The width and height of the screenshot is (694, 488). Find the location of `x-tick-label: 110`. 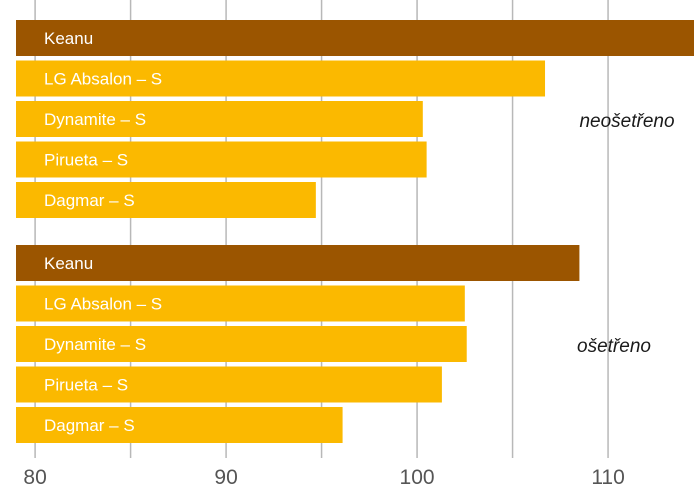

x-tick-label: 110 is located at coordinates (607, 477).